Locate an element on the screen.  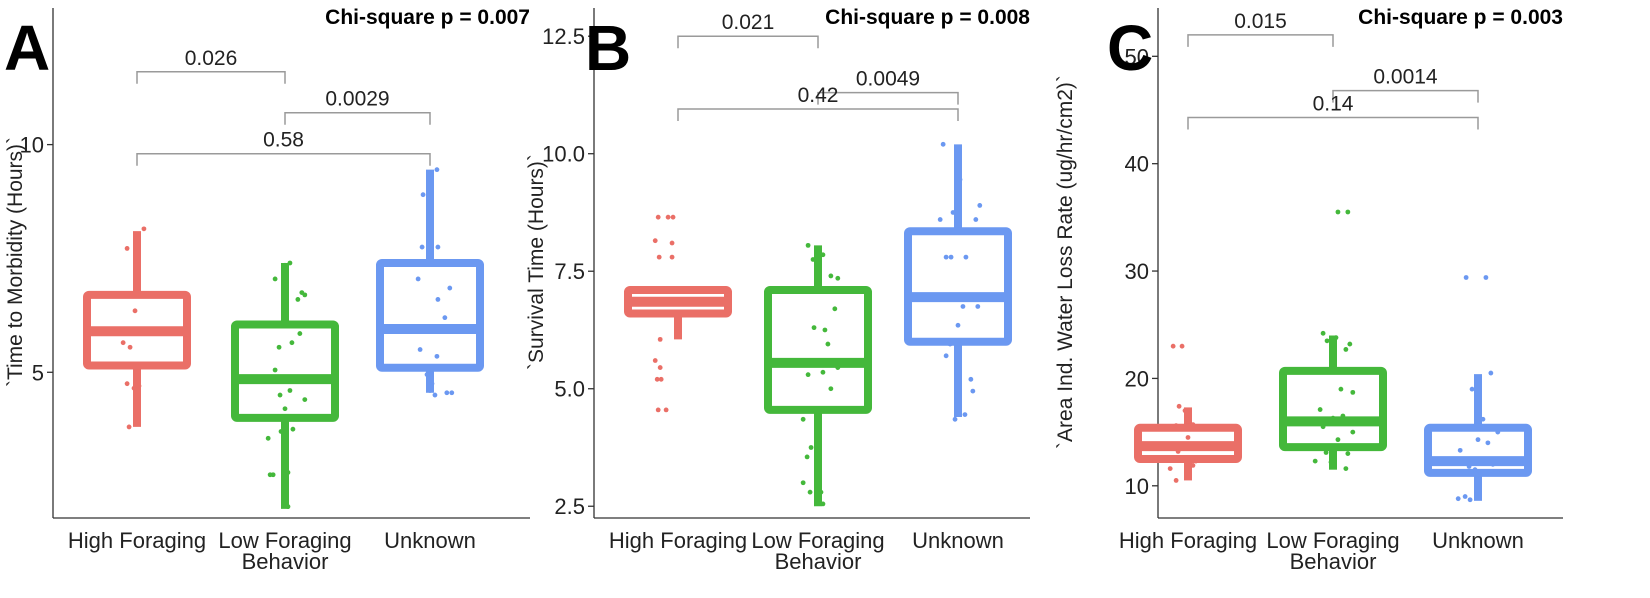
panel-letter: B is located at coordinates (608, 48).